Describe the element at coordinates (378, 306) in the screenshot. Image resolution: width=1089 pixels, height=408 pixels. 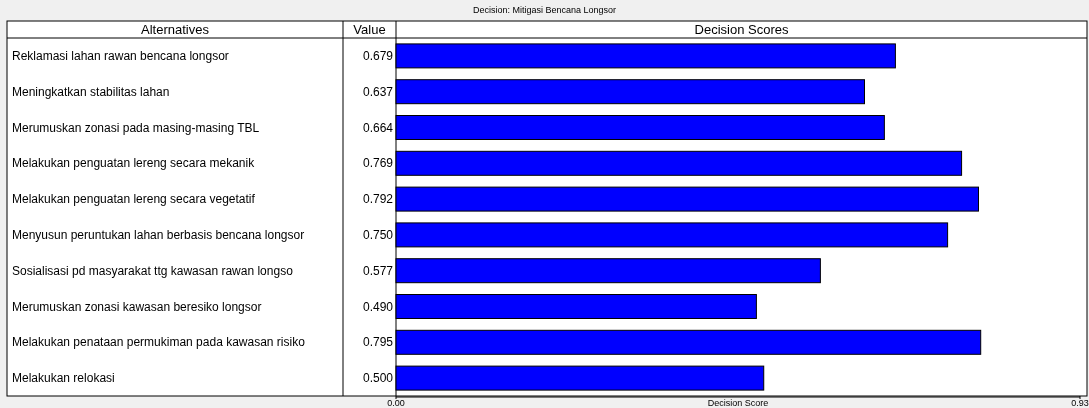
I see `data-label: 0.490` at that location.